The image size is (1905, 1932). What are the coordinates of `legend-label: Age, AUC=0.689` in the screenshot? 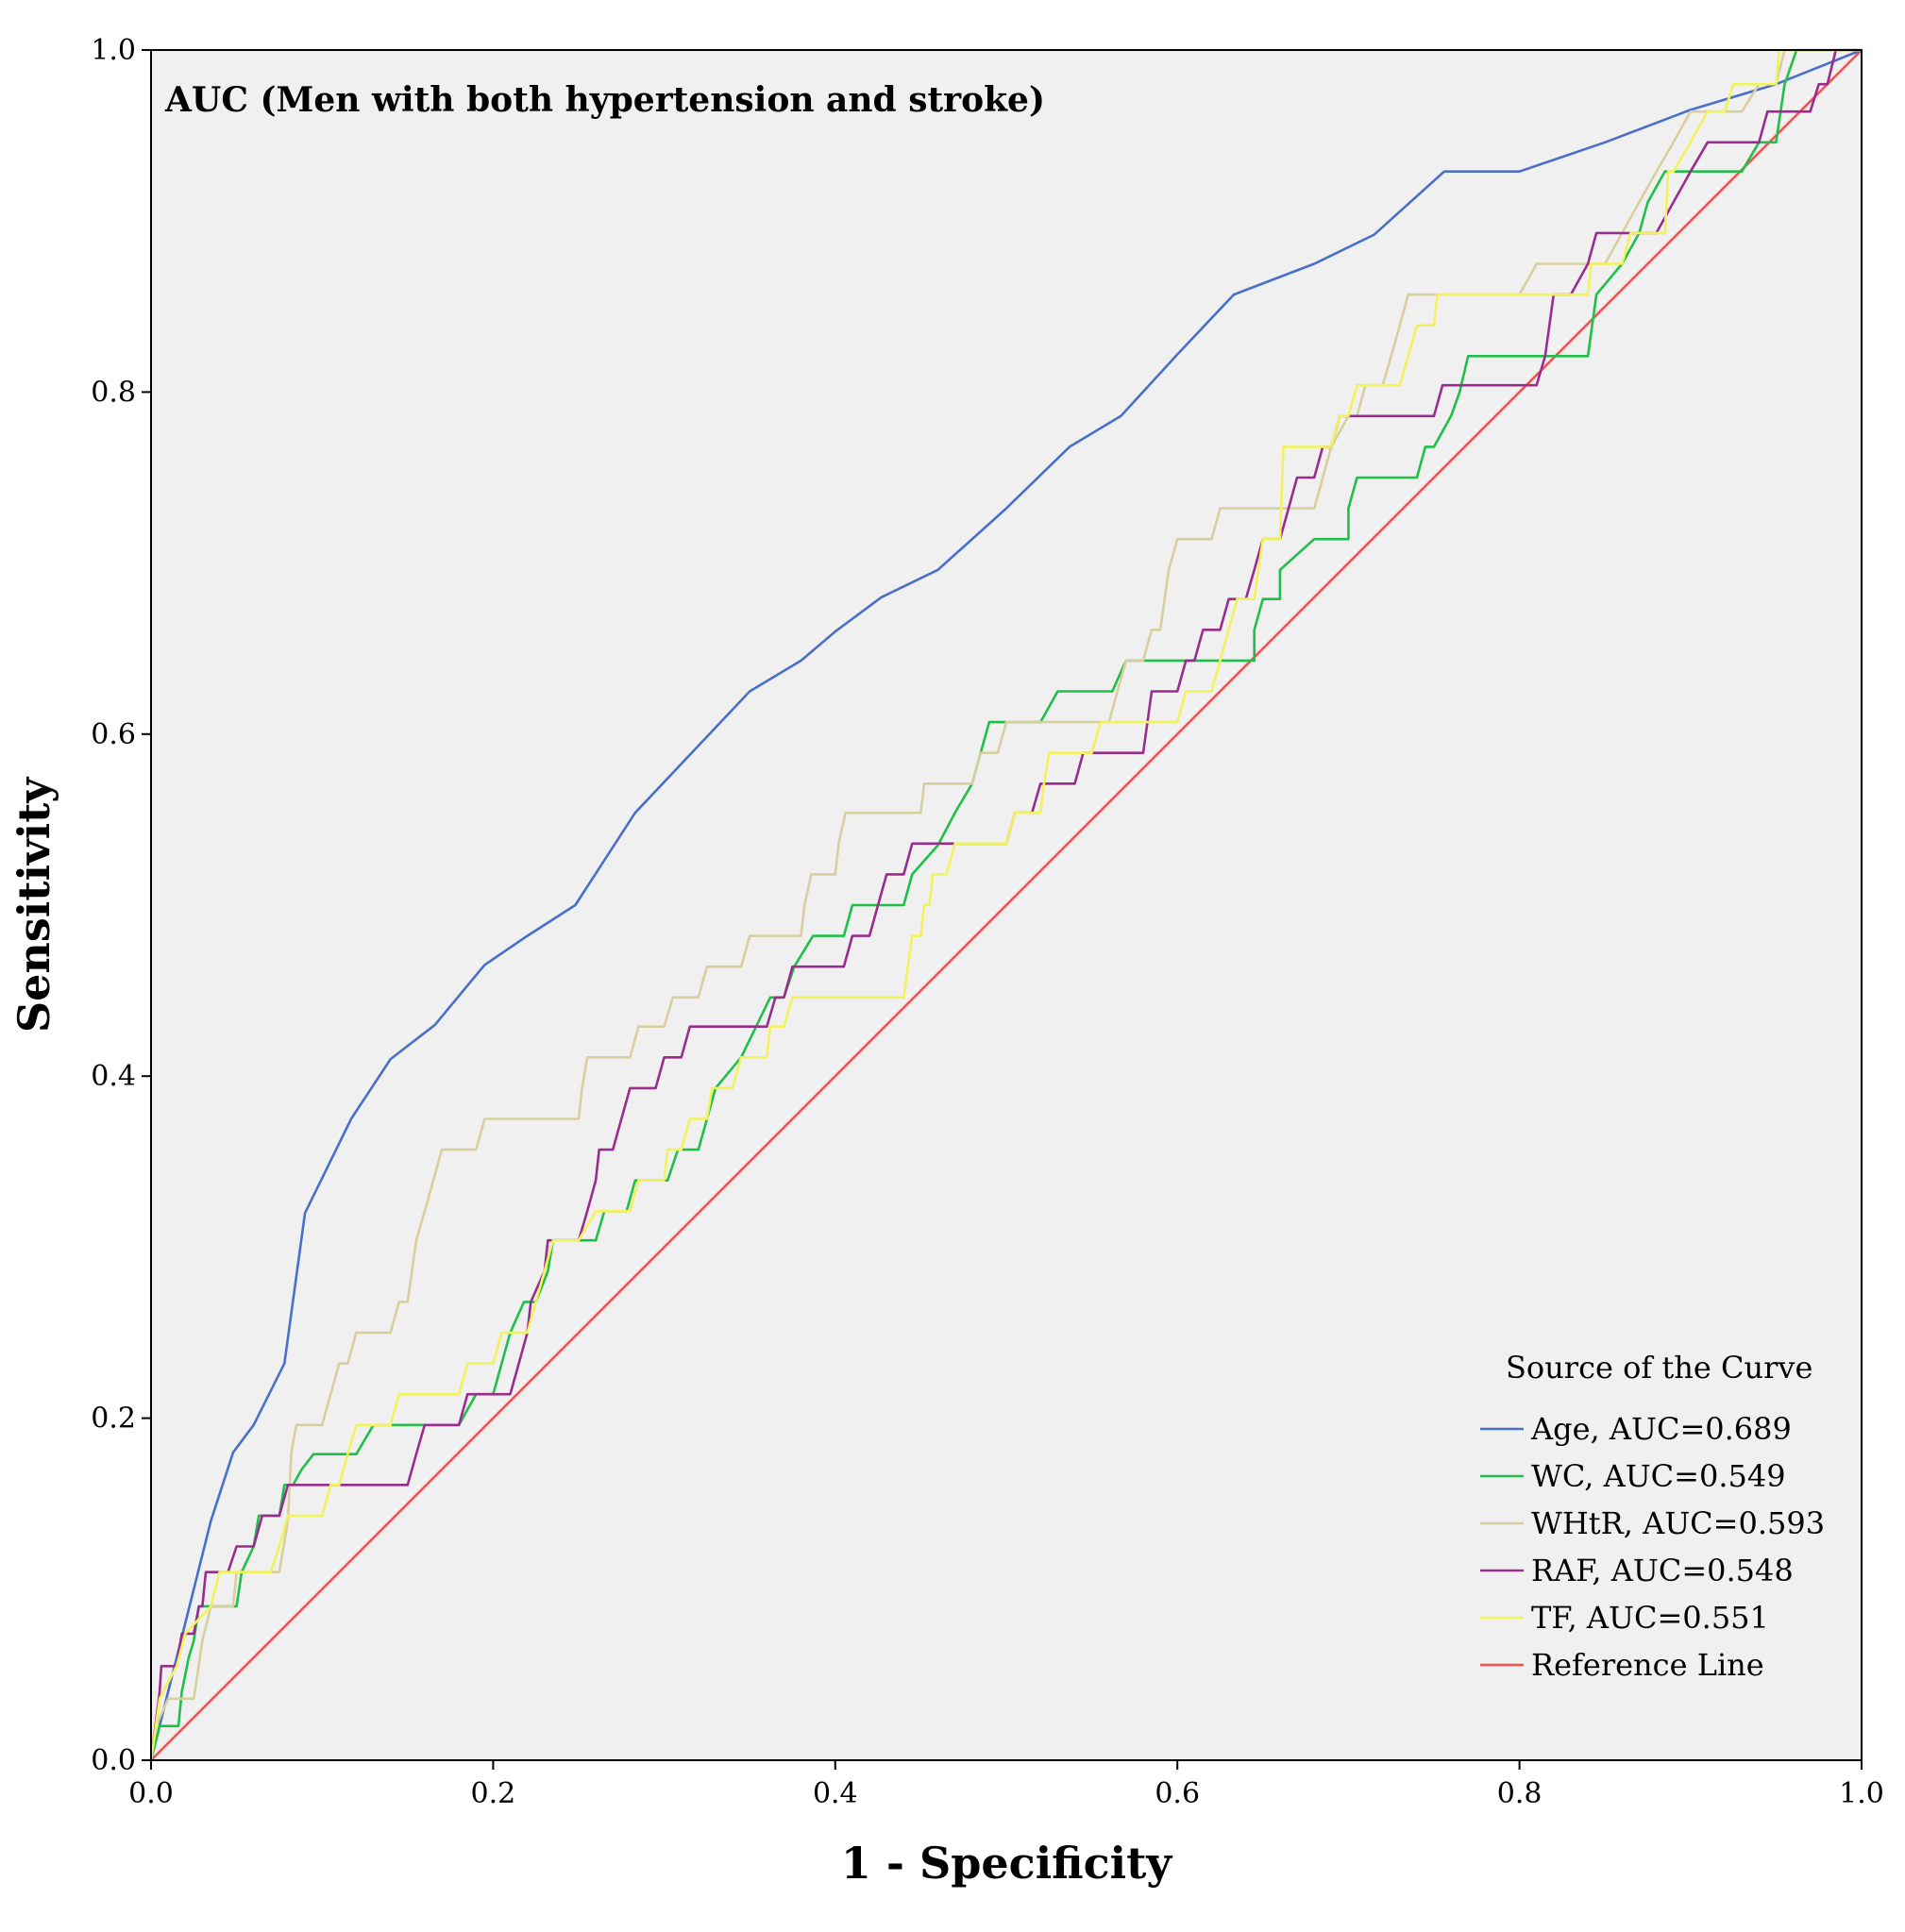 It's located at (1661, 1429).